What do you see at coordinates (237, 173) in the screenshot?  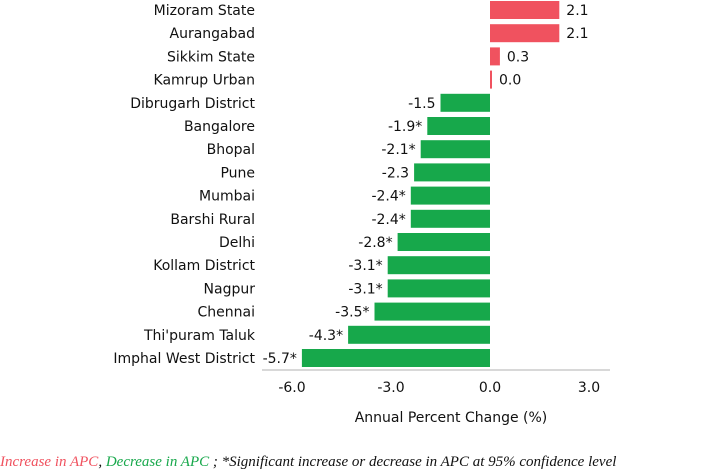 I see `category-label: Pune` at bounding box center [237, 173].